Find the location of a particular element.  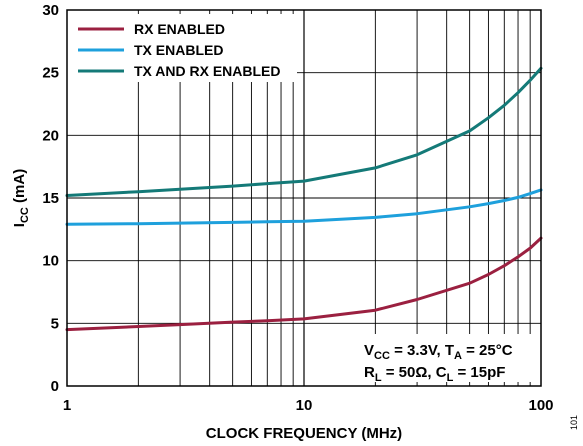

x-axis-title: CLOCK FREQUENCY (MHz) is located at coordinates (304, 433).